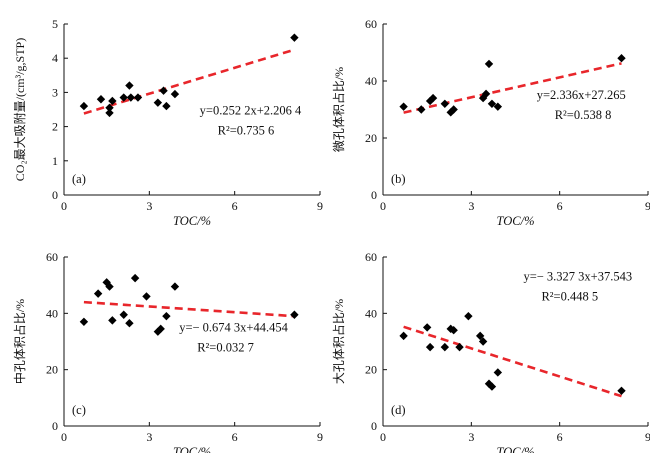 The image size is (650, 453). Describe the element at coordinates (371, 313) in the screenshot. I see `panel-d-y-tick-label: 40` at that location.